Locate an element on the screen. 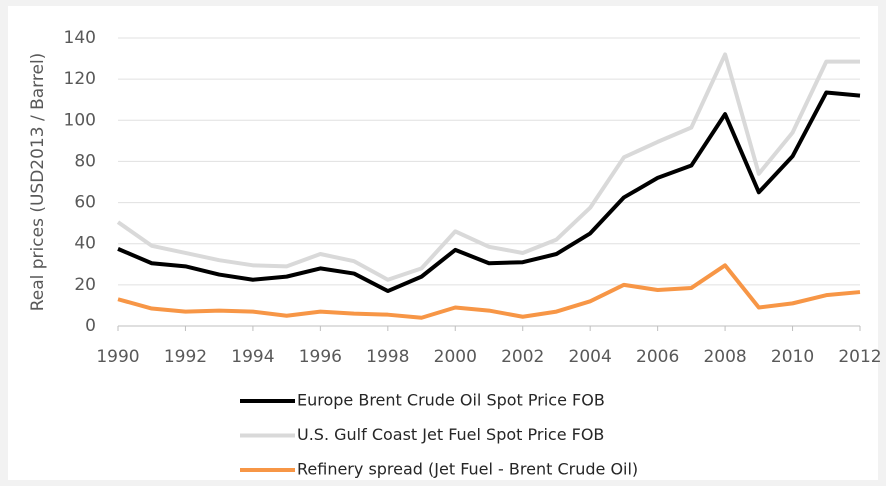 This screenshot has height=486, width=886. y-tick-label: 140 is located at coordinates (80, 38).